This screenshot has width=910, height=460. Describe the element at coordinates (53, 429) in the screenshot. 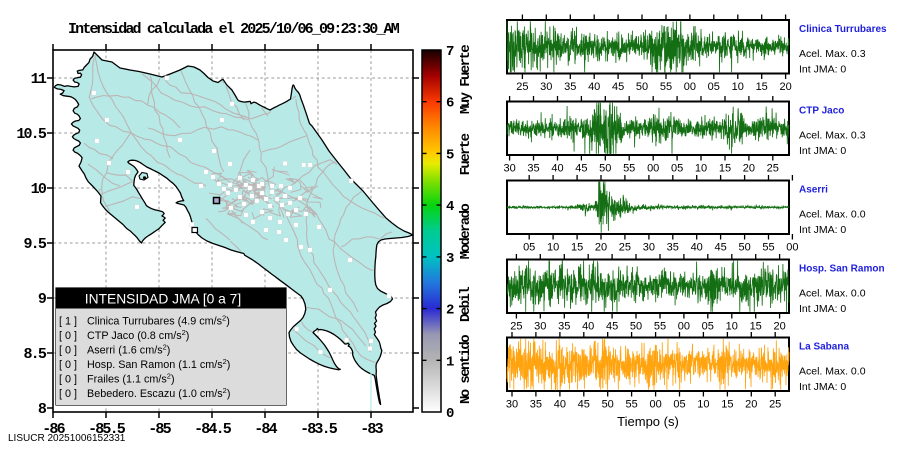

I see `svg-text: -86` at that location.